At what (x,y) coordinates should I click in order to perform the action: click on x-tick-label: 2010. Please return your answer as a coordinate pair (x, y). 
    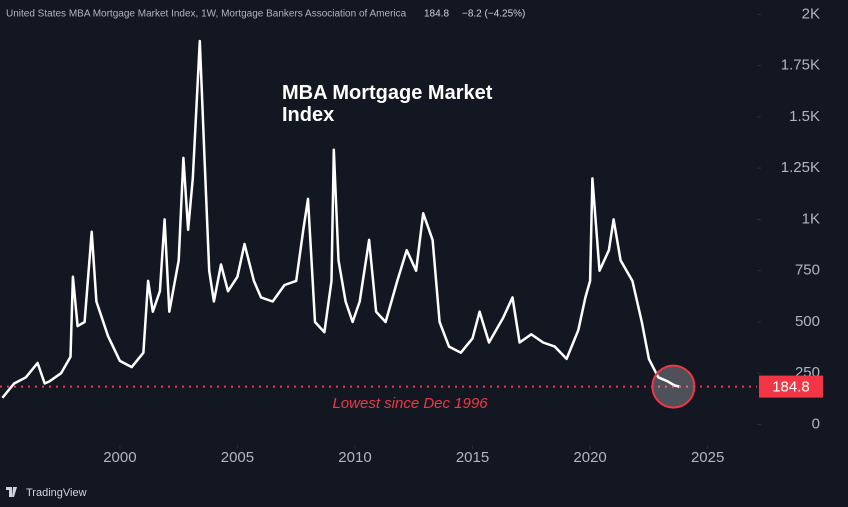
    Looking at the image, I should click on (354, 457).